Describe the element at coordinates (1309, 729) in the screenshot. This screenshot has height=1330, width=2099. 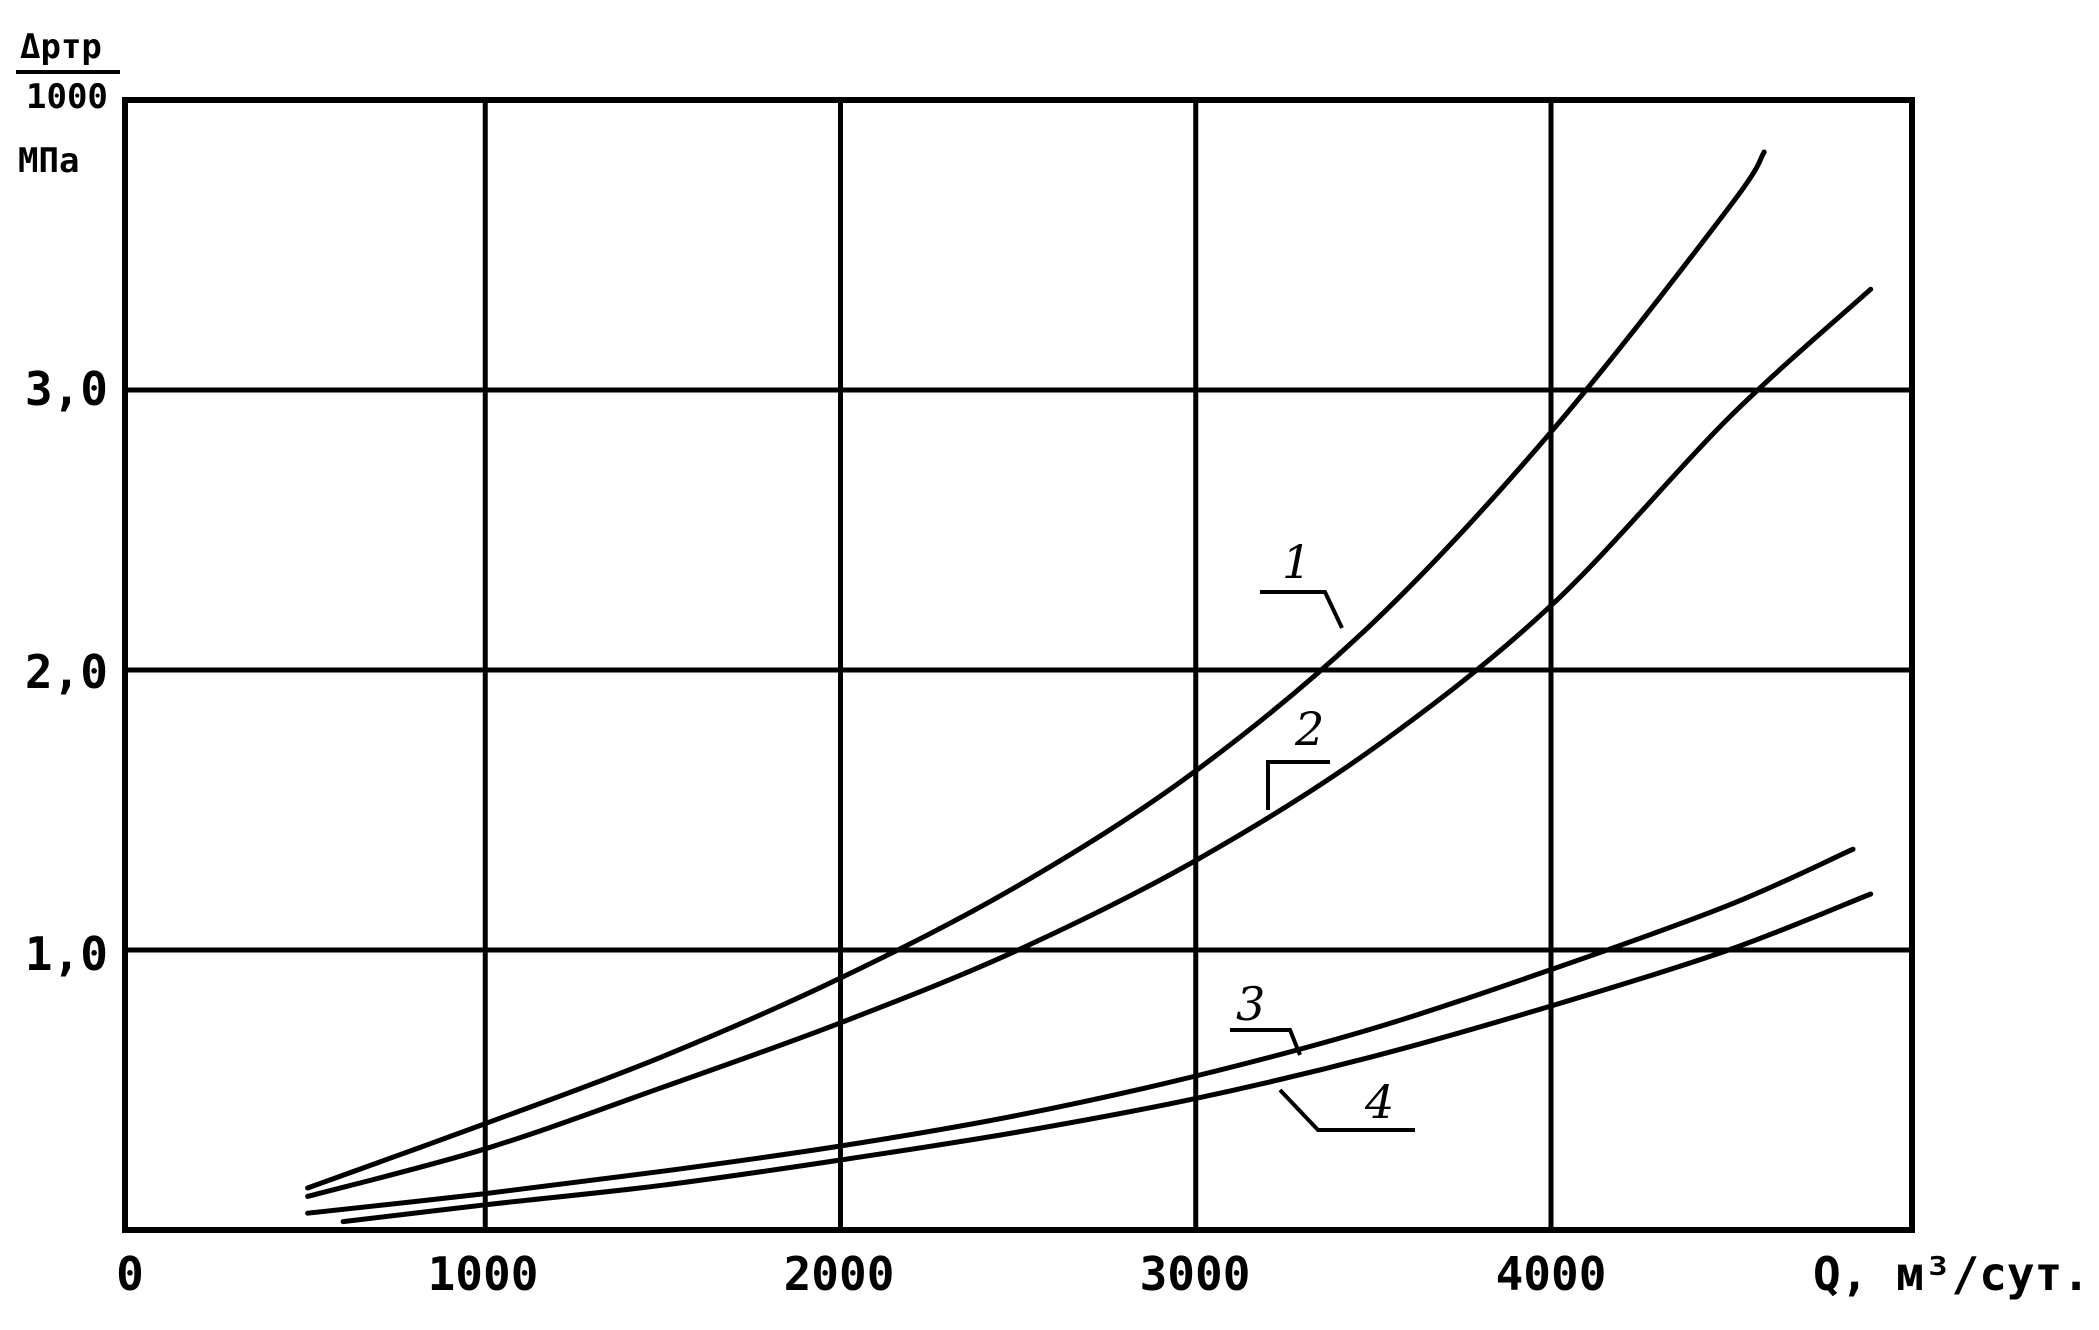
I see `curve-label-2-text: 2` at that location.